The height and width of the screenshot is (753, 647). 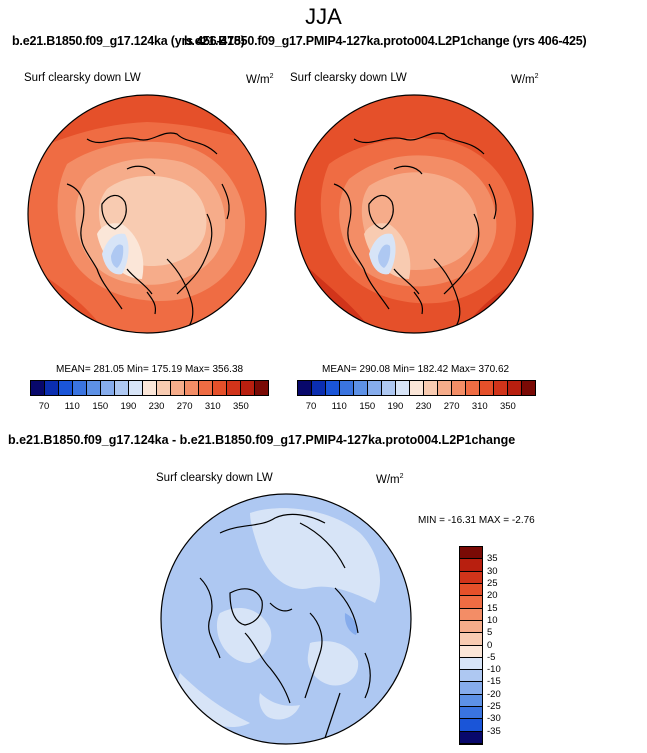 I want to click on left-colorbar-labels: 70 110 150 190 230 270 310 350, so click(x=149, y=407).